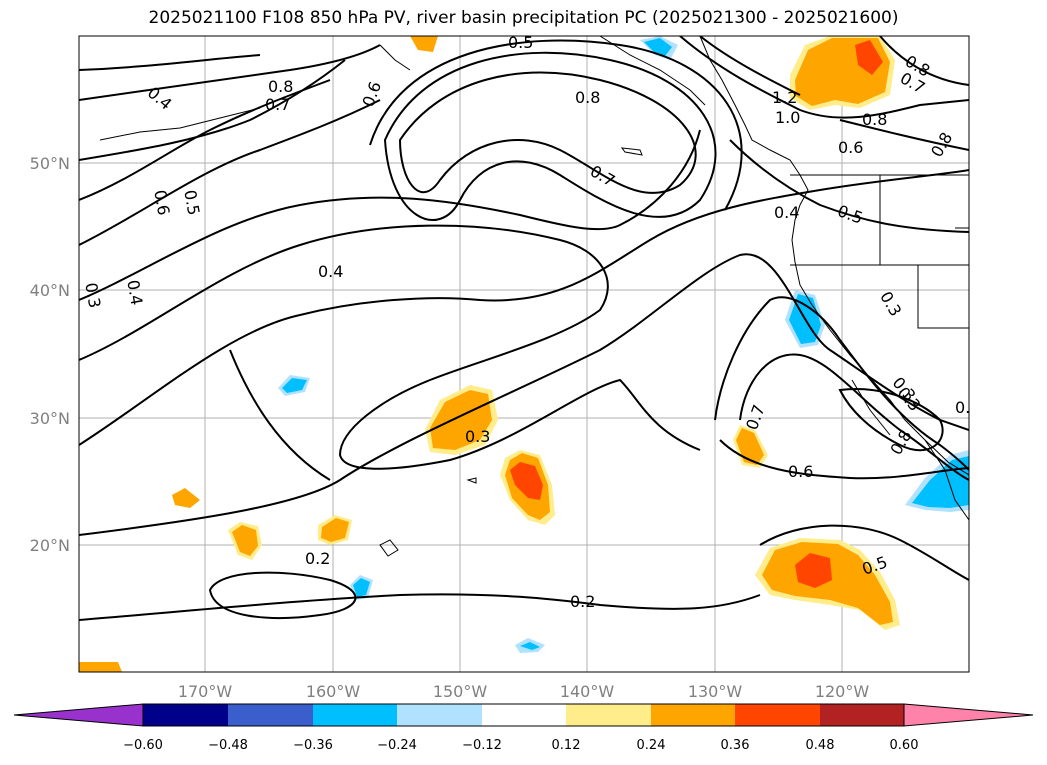 This screenshot has height=765, width=1047. Describe the element at coordinates (787, 117) in the screenshot. I see `contour-label: 1.0` at that location.